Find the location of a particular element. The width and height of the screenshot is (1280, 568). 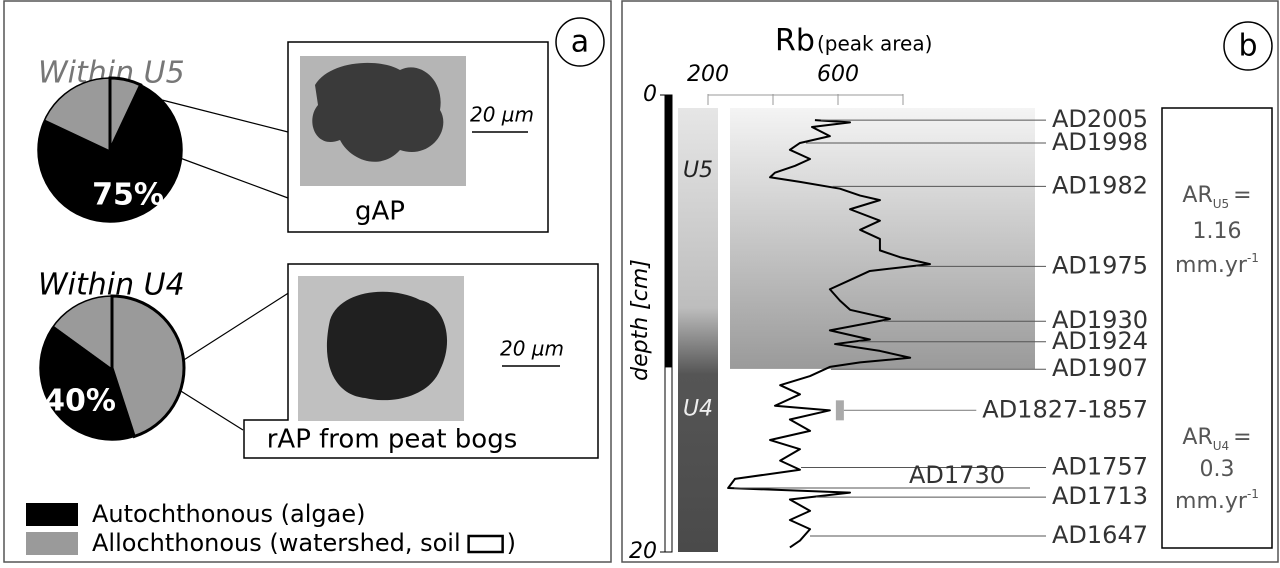

unit-label: U5 is located at coordinates (698, 170).